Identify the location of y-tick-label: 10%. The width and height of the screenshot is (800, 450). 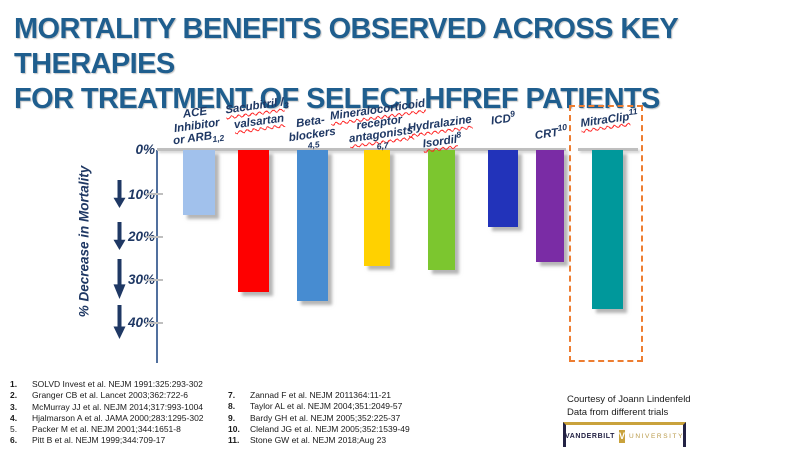
(141, 194).